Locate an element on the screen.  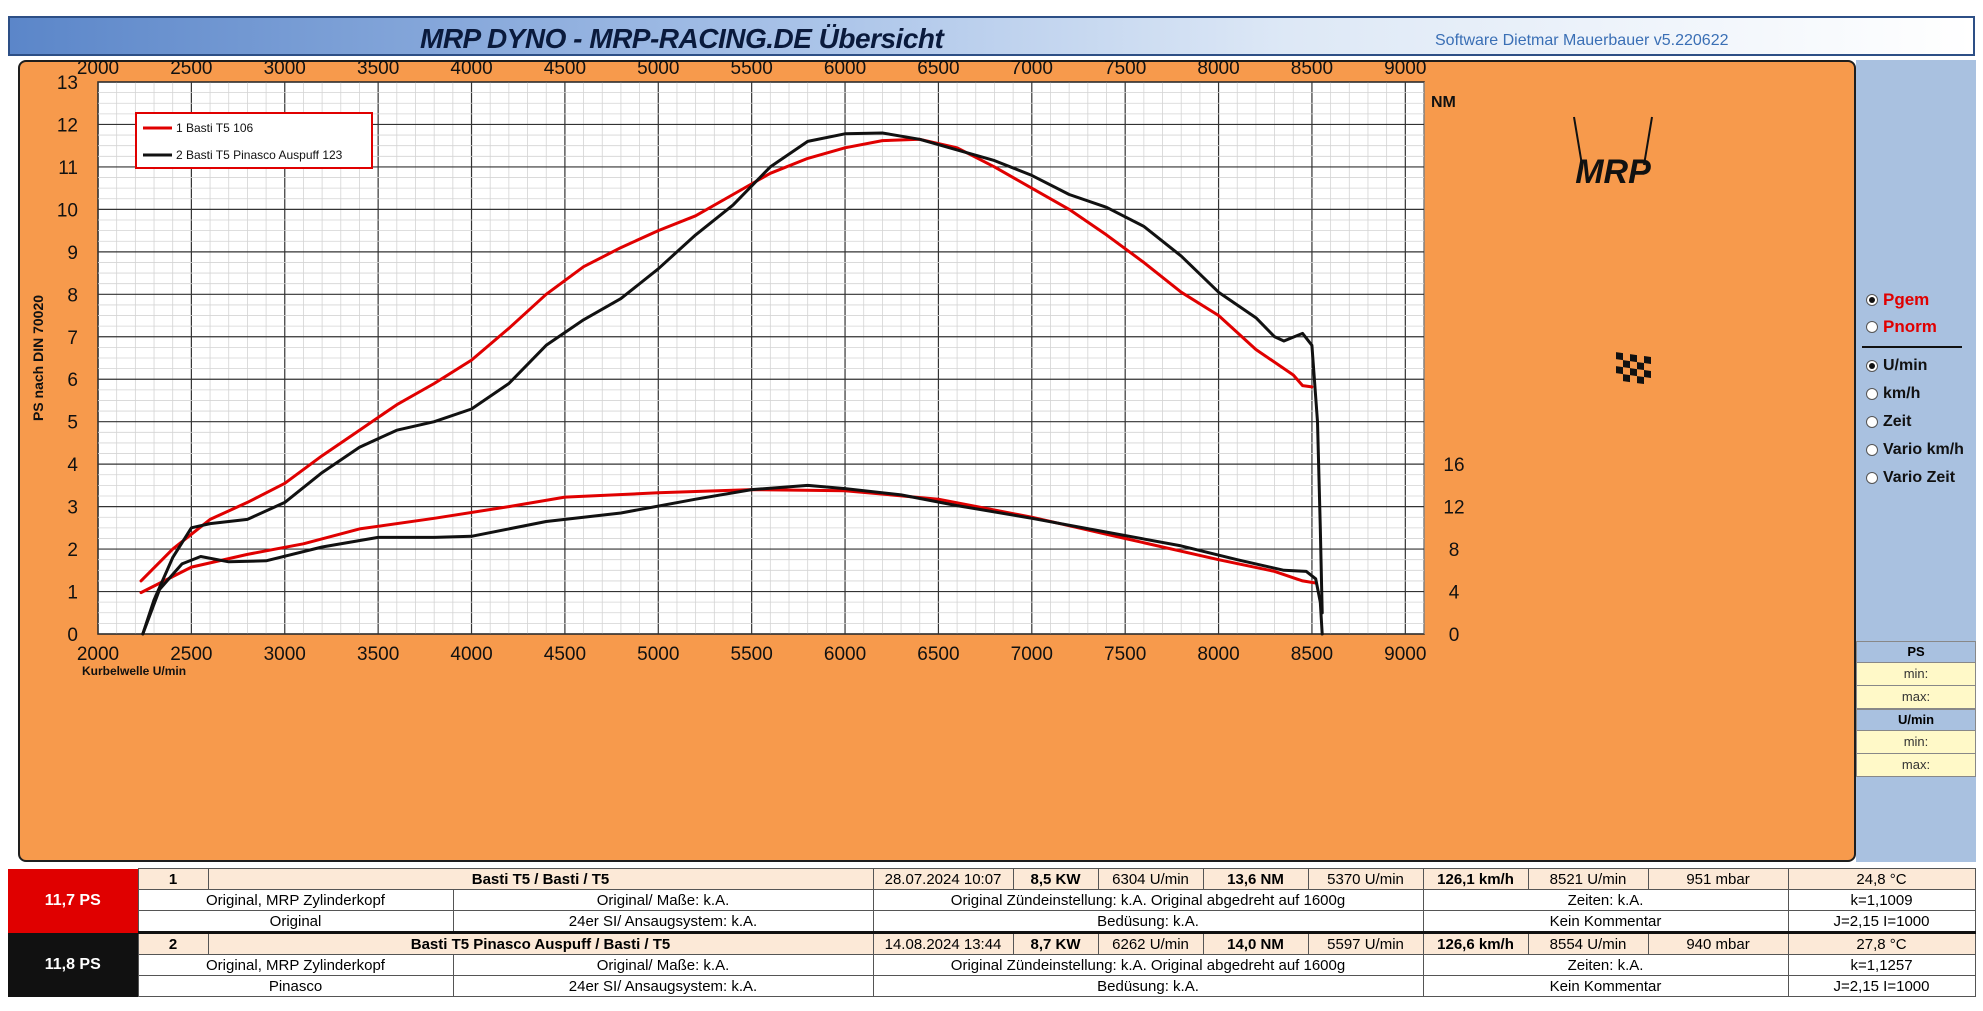
x-tick-label-top: 6500 is located at coordinates (938, 68).